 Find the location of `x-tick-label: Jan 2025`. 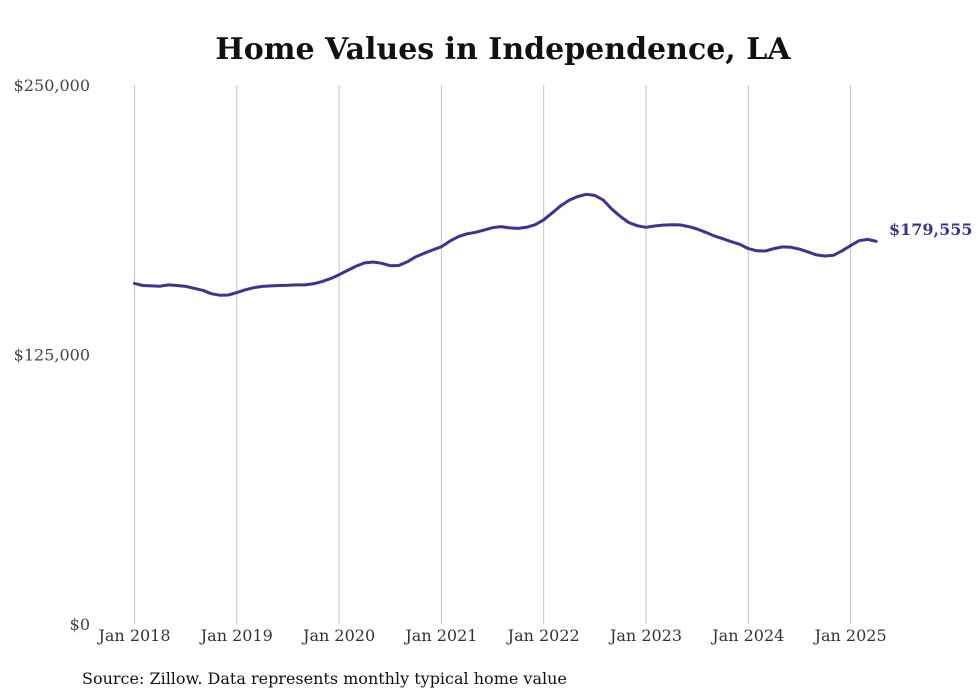

x-tick-label: Jan 2025 is located at coordinates (850, 635).